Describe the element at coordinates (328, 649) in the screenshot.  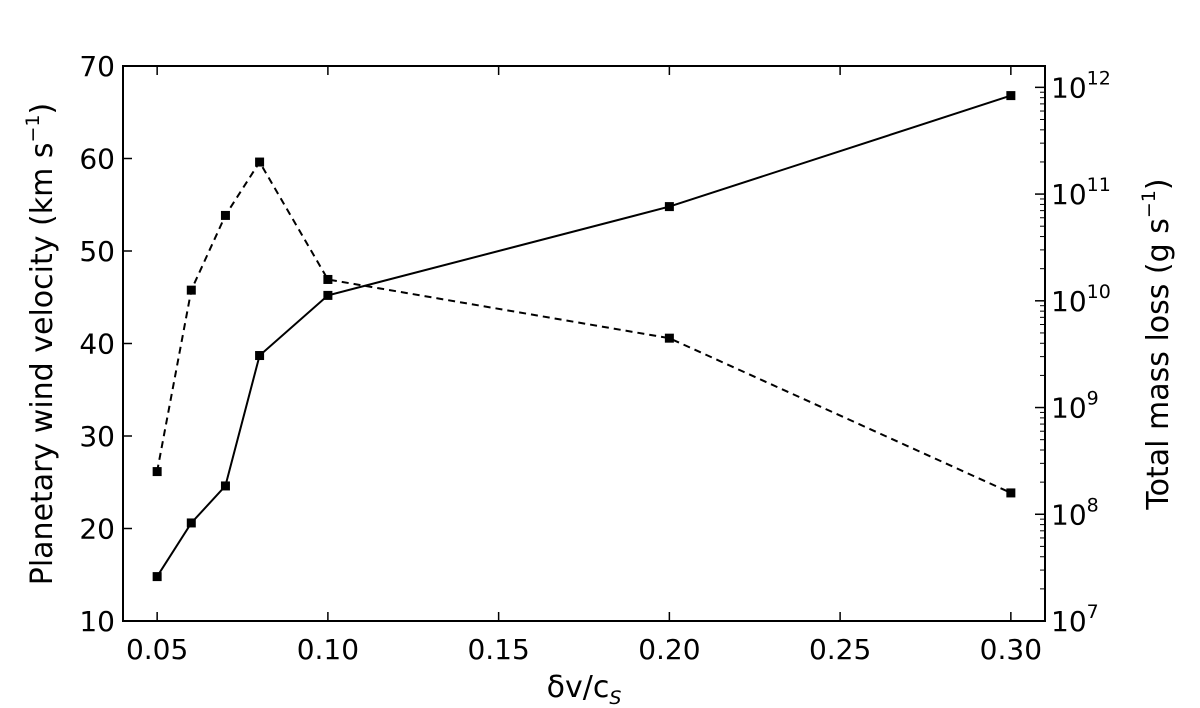
I see `x-tick-label: 0.10` at that location.